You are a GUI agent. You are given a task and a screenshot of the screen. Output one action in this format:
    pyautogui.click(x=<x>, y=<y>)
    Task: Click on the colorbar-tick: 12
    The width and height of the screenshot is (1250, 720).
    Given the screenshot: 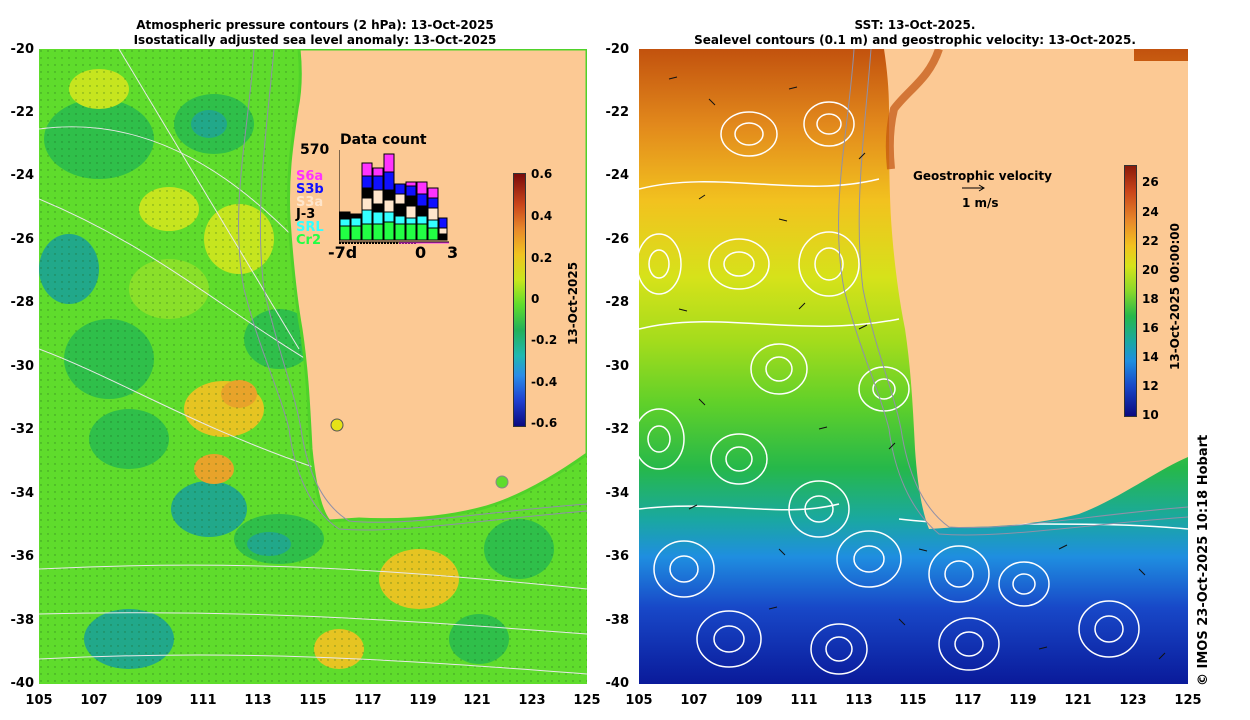 What is the action you would take?
    pyautogui.click(x=1150, y=386)
    